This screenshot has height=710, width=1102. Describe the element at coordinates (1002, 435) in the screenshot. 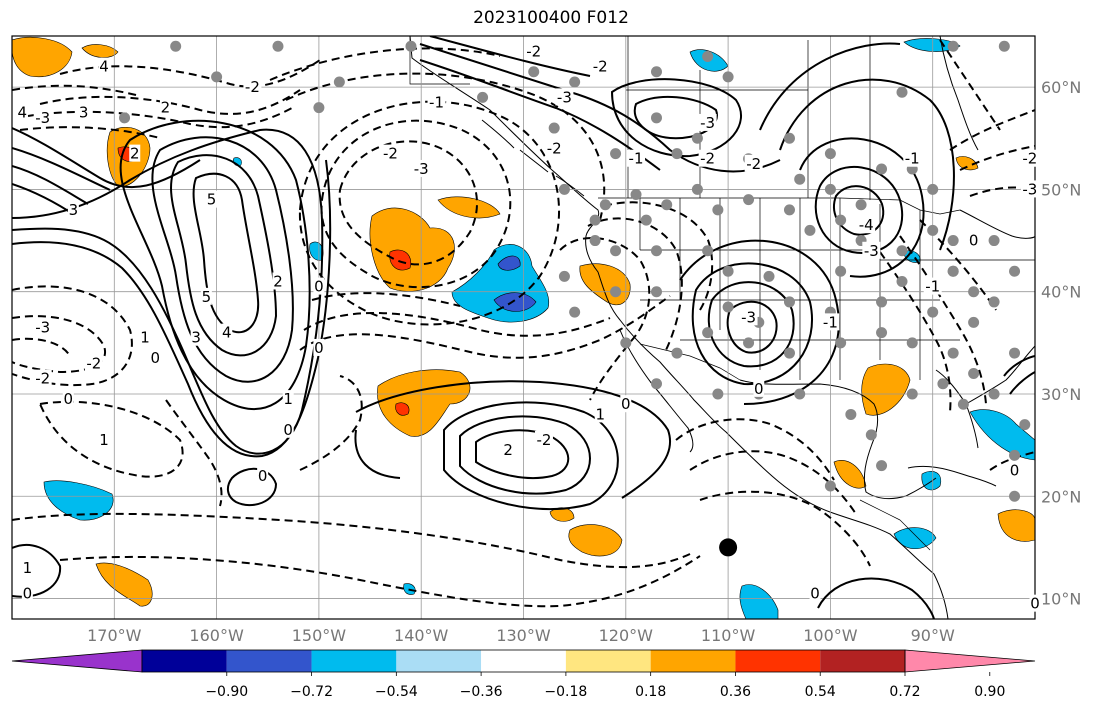

I see `fill-blue-se` at that location.